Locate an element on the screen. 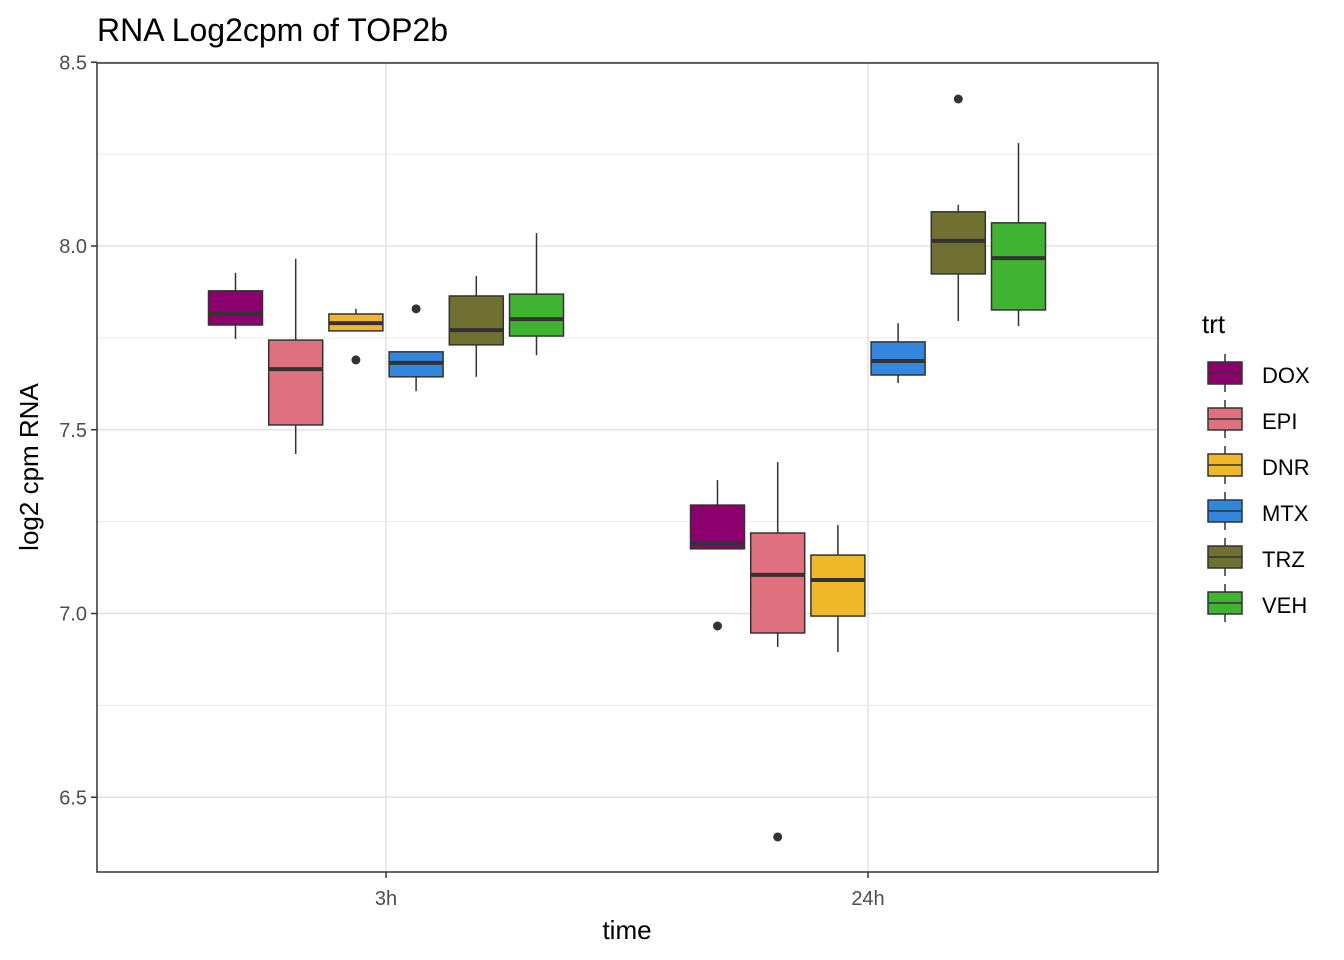 The image size is (1344, 960). box-dnr-24h is located at coordinates (838, 588).